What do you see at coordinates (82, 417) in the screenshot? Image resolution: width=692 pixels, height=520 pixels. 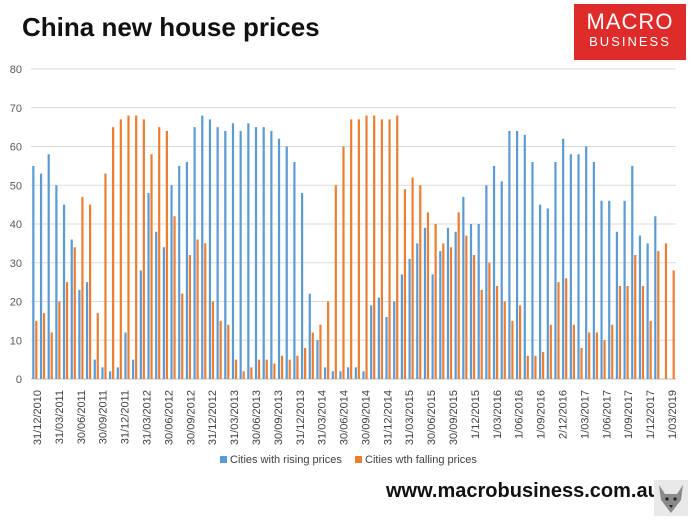 I see `x-tick-label: 30/06/2011` at bounding box center [82, 417].